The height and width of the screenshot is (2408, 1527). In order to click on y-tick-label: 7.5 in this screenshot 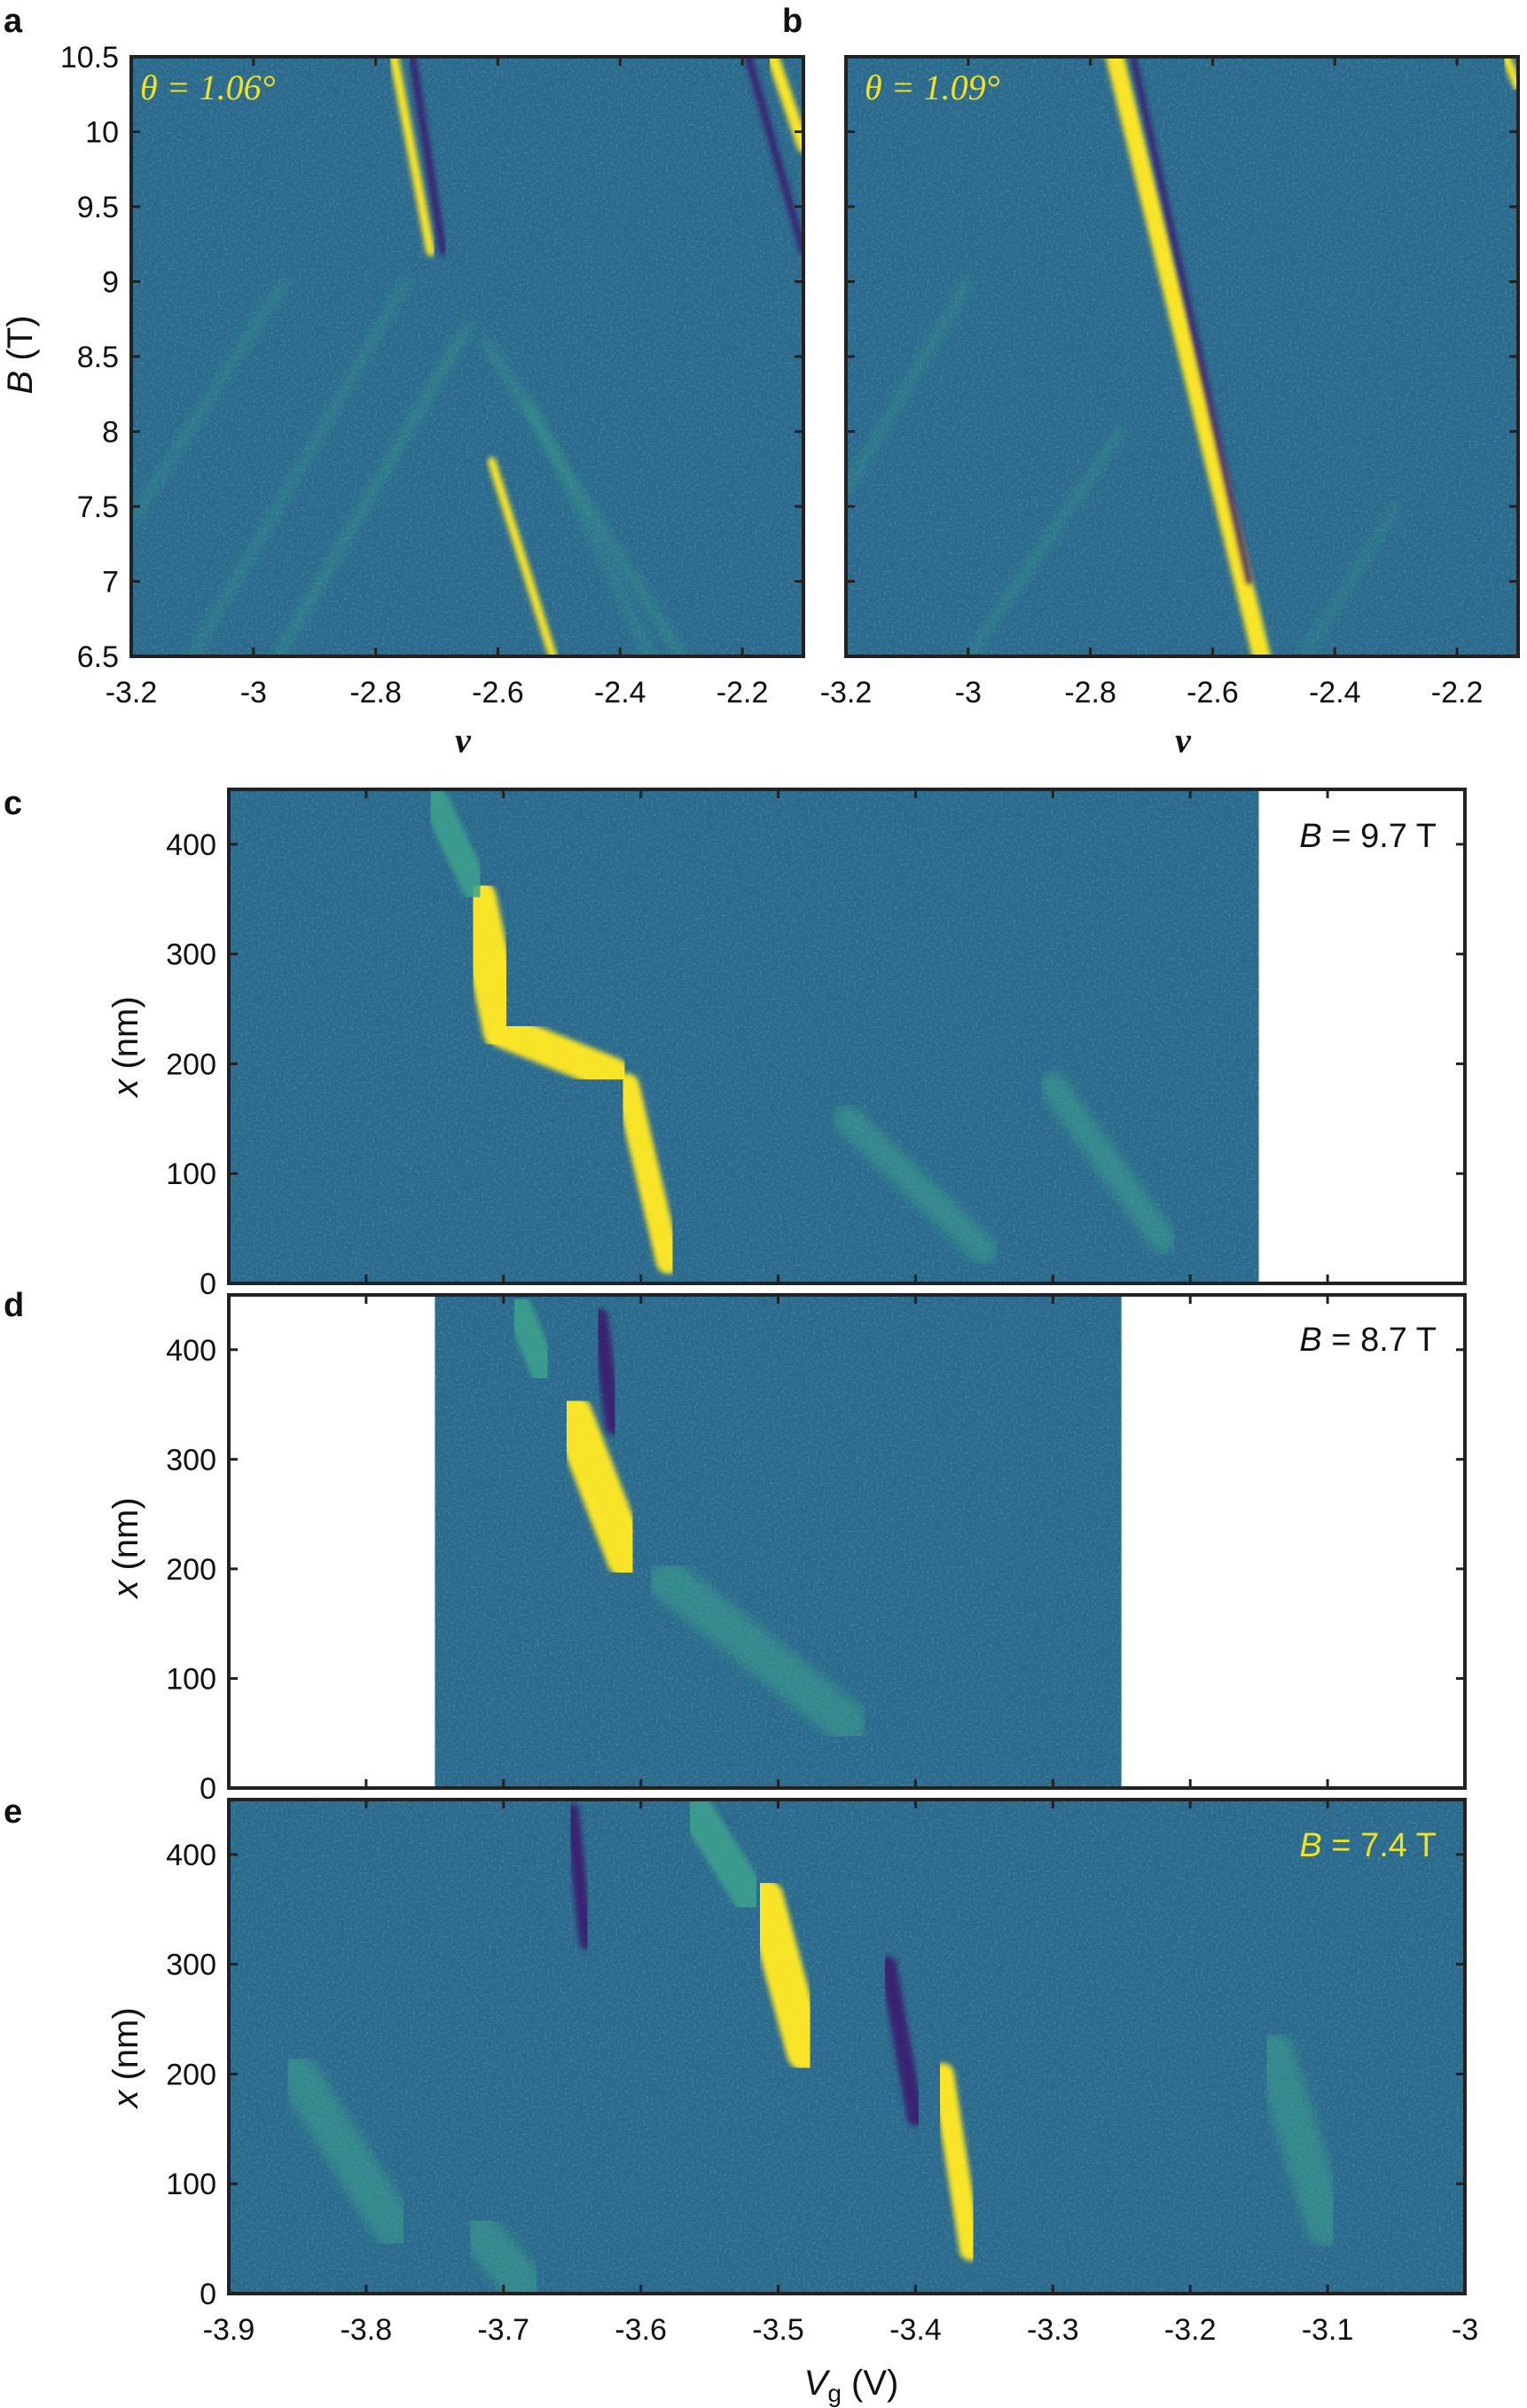, I will do `click(98, 507)`.